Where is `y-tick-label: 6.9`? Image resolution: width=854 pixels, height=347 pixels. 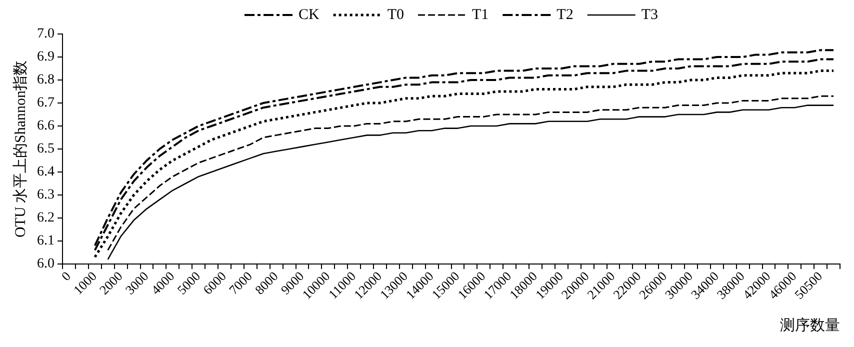
y-tick-label: 6.9 is located at coordinates (45, 57).